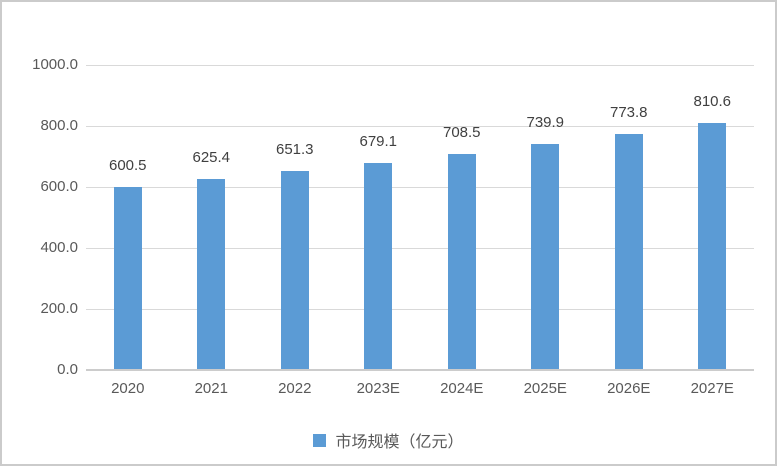 The height and width of the screenshot is (466, 777). Describe the element at coordinates (59, 186) in the screenshot. I see `y-tick-label: 600.0` at that location.